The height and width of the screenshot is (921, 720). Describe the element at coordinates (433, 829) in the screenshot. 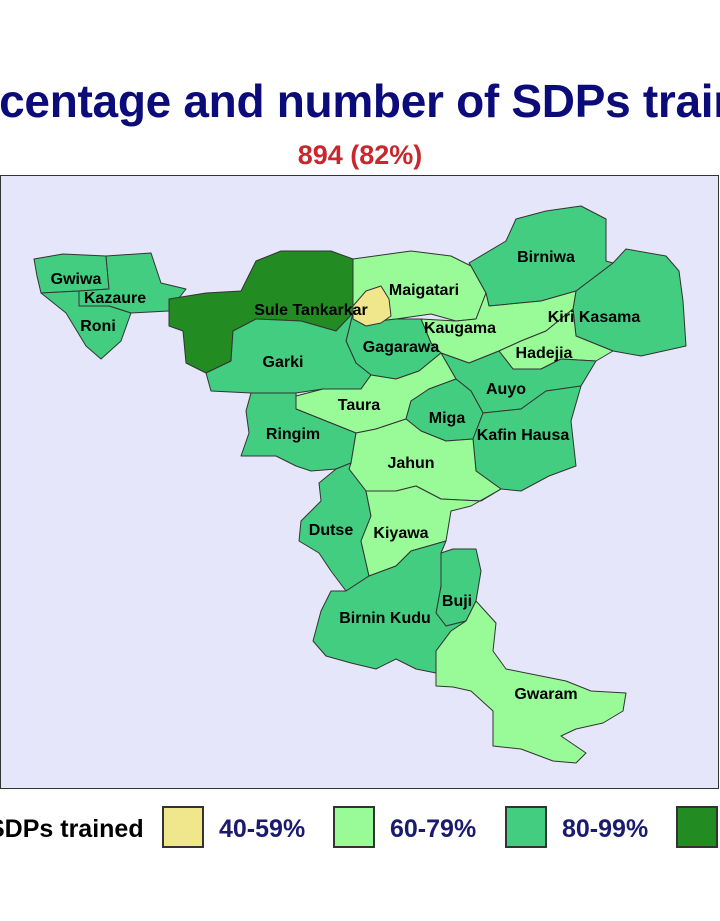

I see `legend-label-60-79: 60-79%` at that location.